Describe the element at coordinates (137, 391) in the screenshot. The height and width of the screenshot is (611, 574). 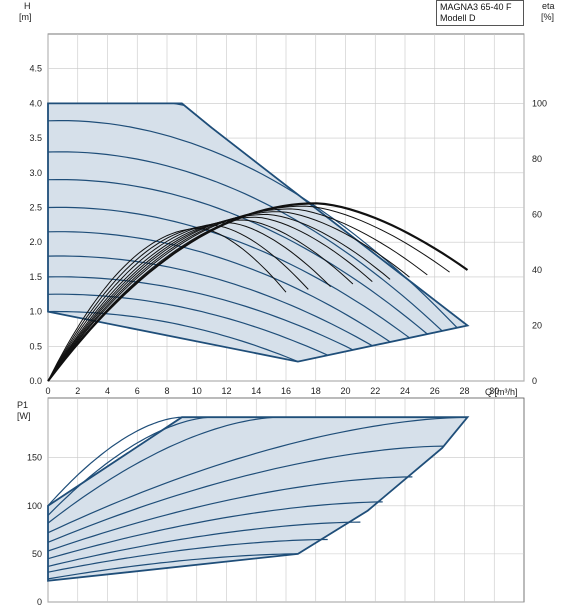
I see `x-tick-label: 6` at that location.